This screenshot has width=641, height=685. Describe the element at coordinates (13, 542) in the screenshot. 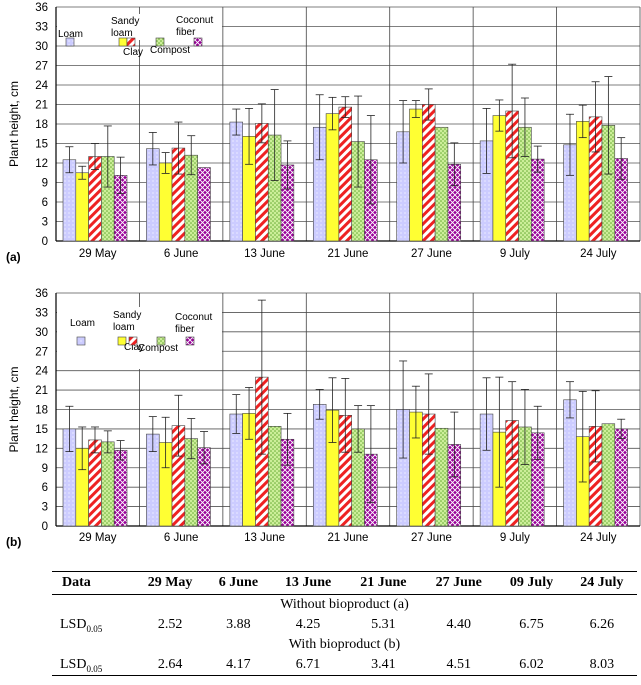

I see `panel-label: (b)` at that location.